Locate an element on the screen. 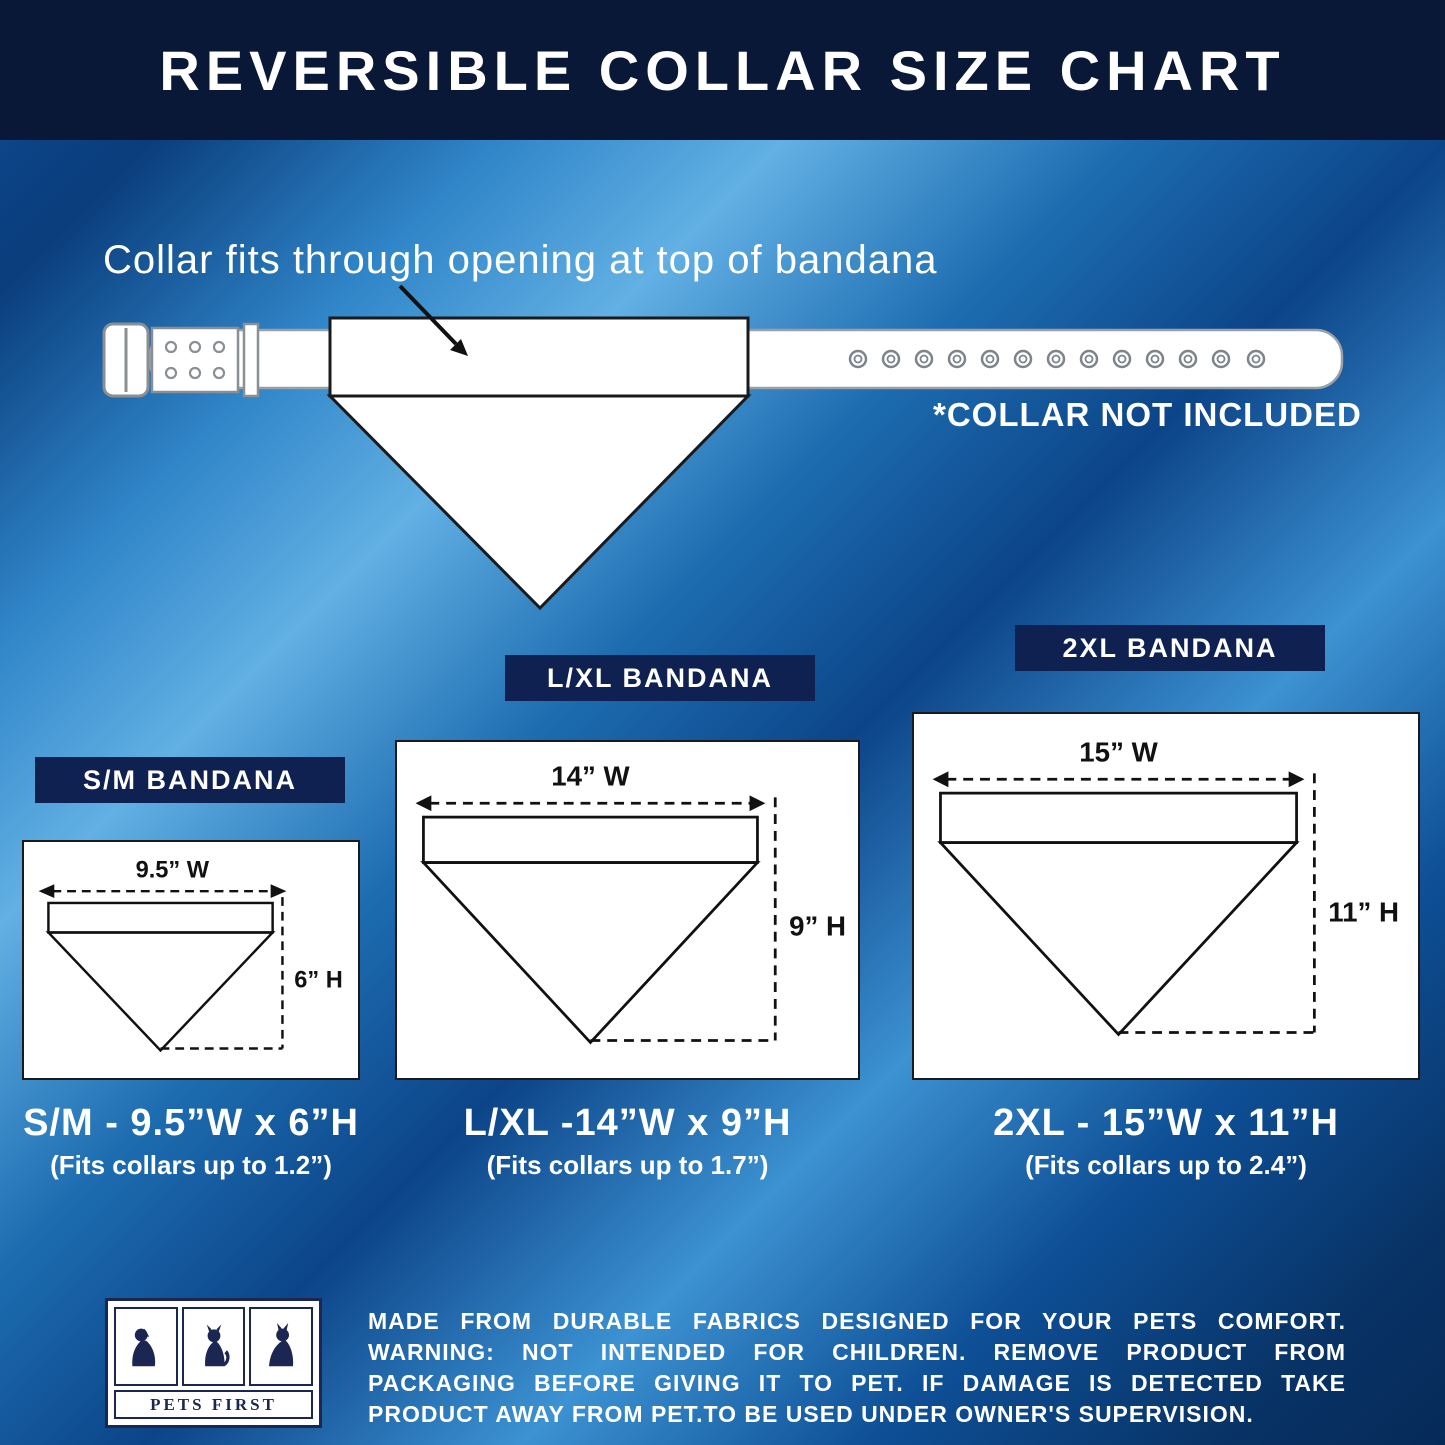  pointer-arrow is located at coordinates (433, 320).